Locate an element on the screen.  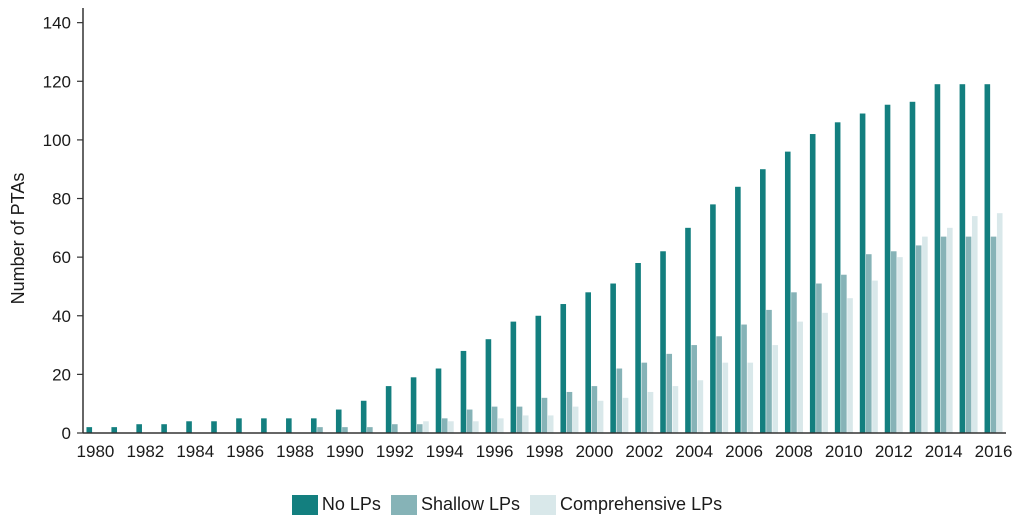
bar-comprehensive-lps-2015 is located at coordinates (974, 324).